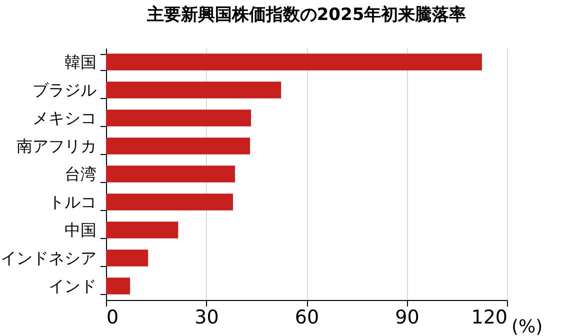 The image size is (567, 336). I want to click on y-tick-label: 南アフリカ, so click(56, 146).